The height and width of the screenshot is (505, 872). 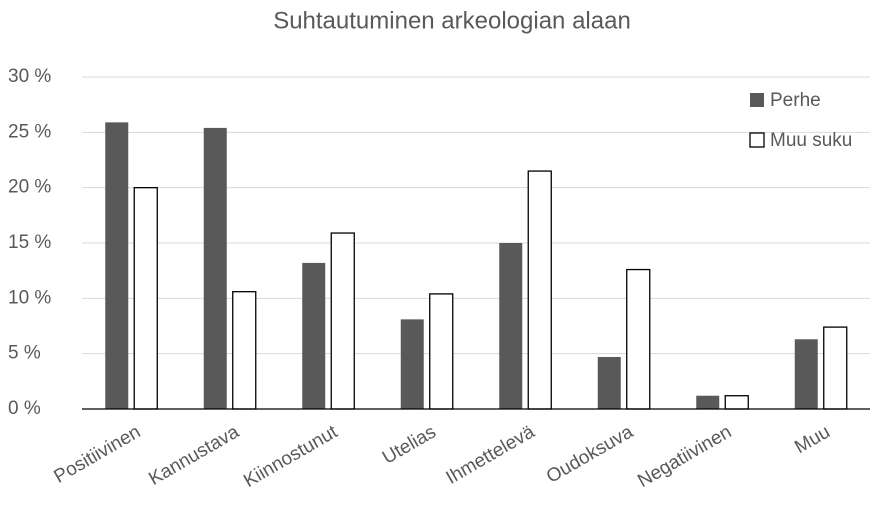 I want to click on x-tick-group: Muu, so click(x=812, y=439).